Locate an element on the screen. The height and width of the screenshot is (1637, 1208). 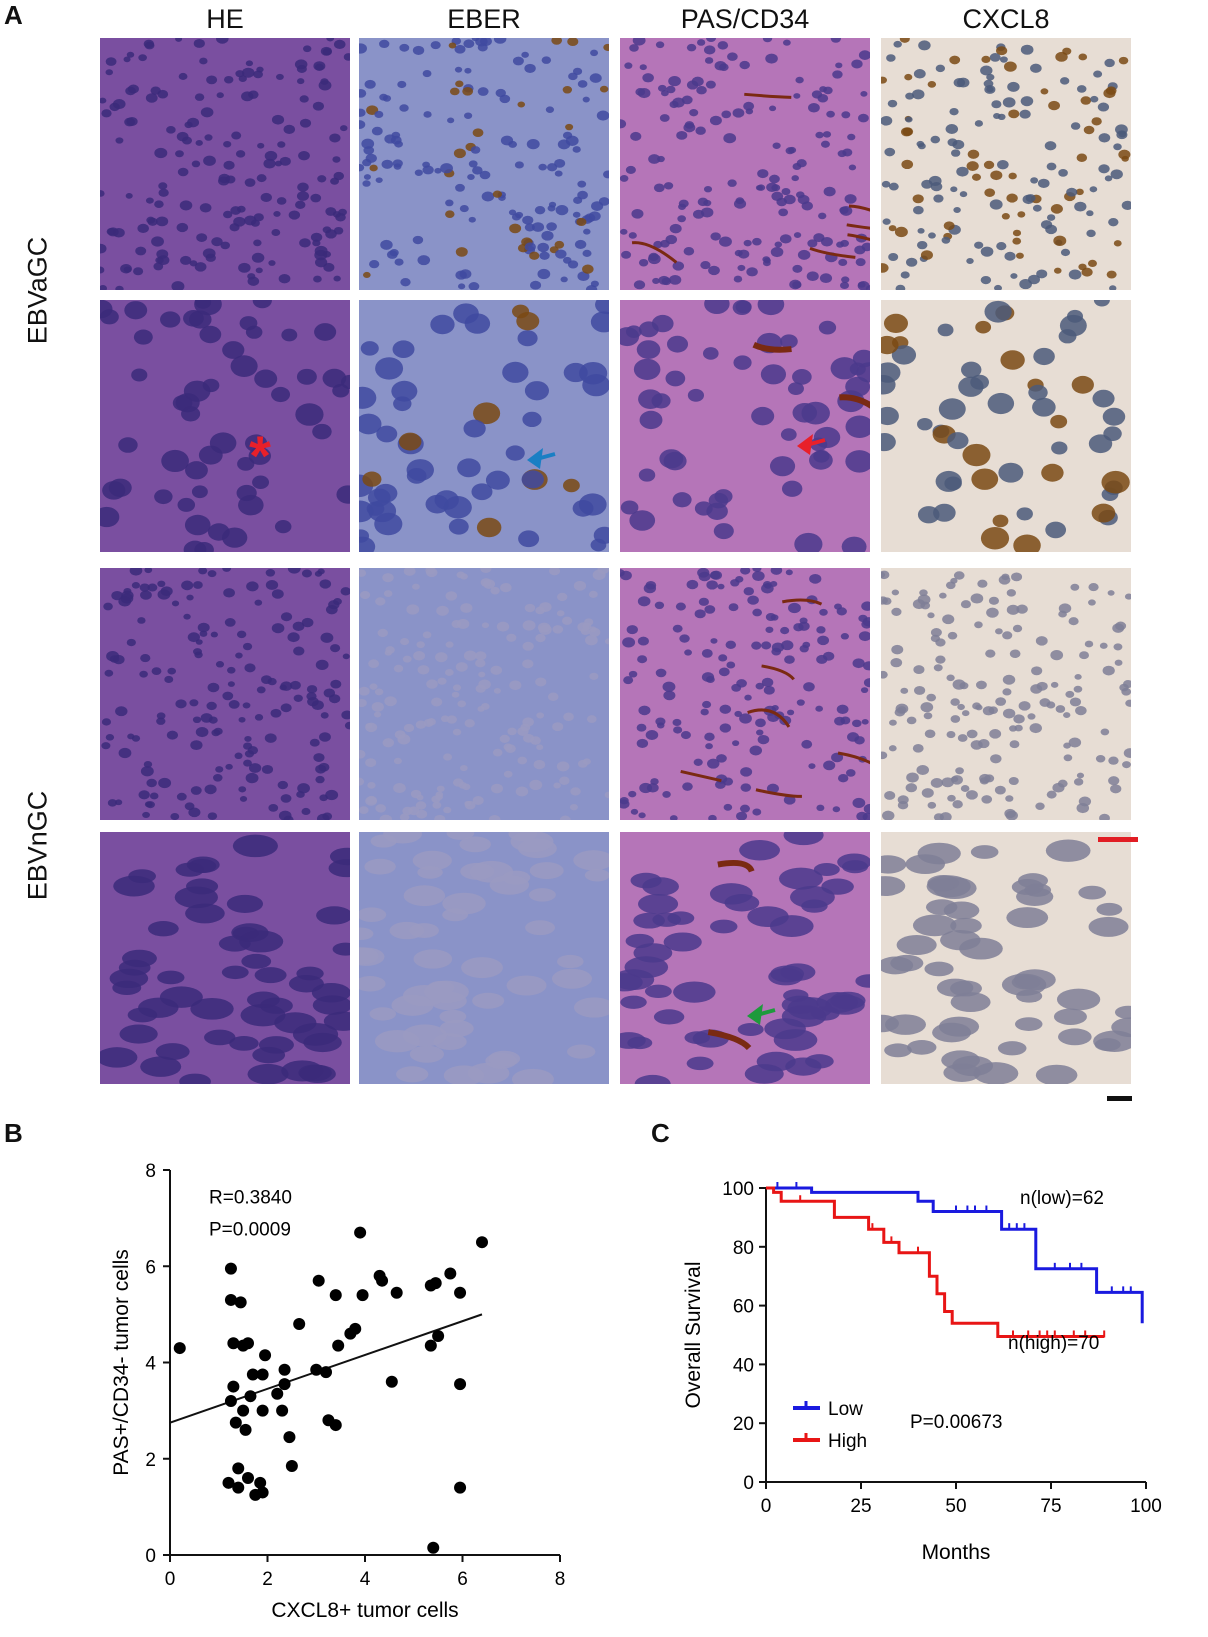
vessel-channel is located at coordinates (853, 758).